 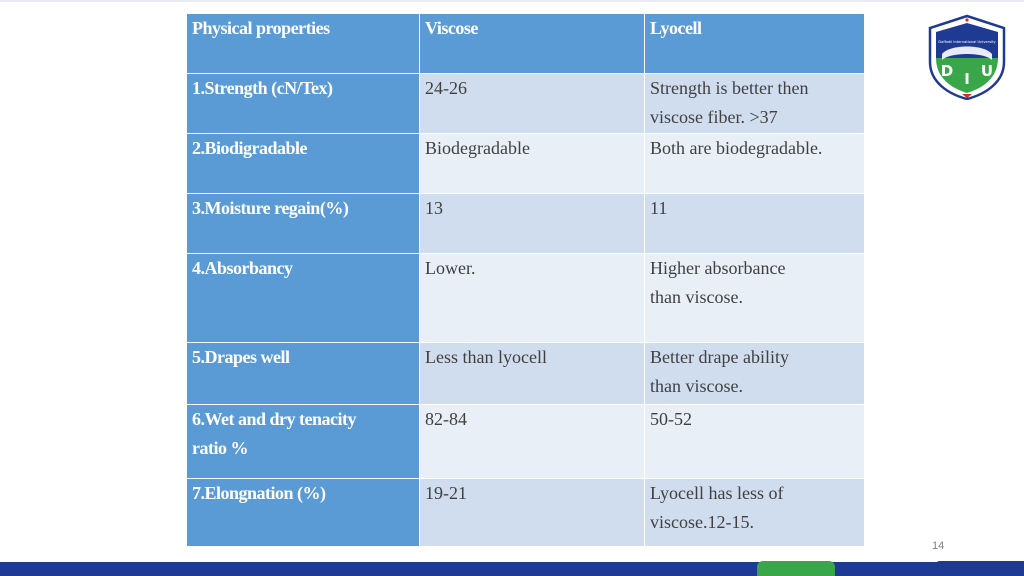 What do you see at coordinates (754, 223) in the screenshot?
I see `cell-lyocell-moisture: 11` at bounding box center [754, 223].